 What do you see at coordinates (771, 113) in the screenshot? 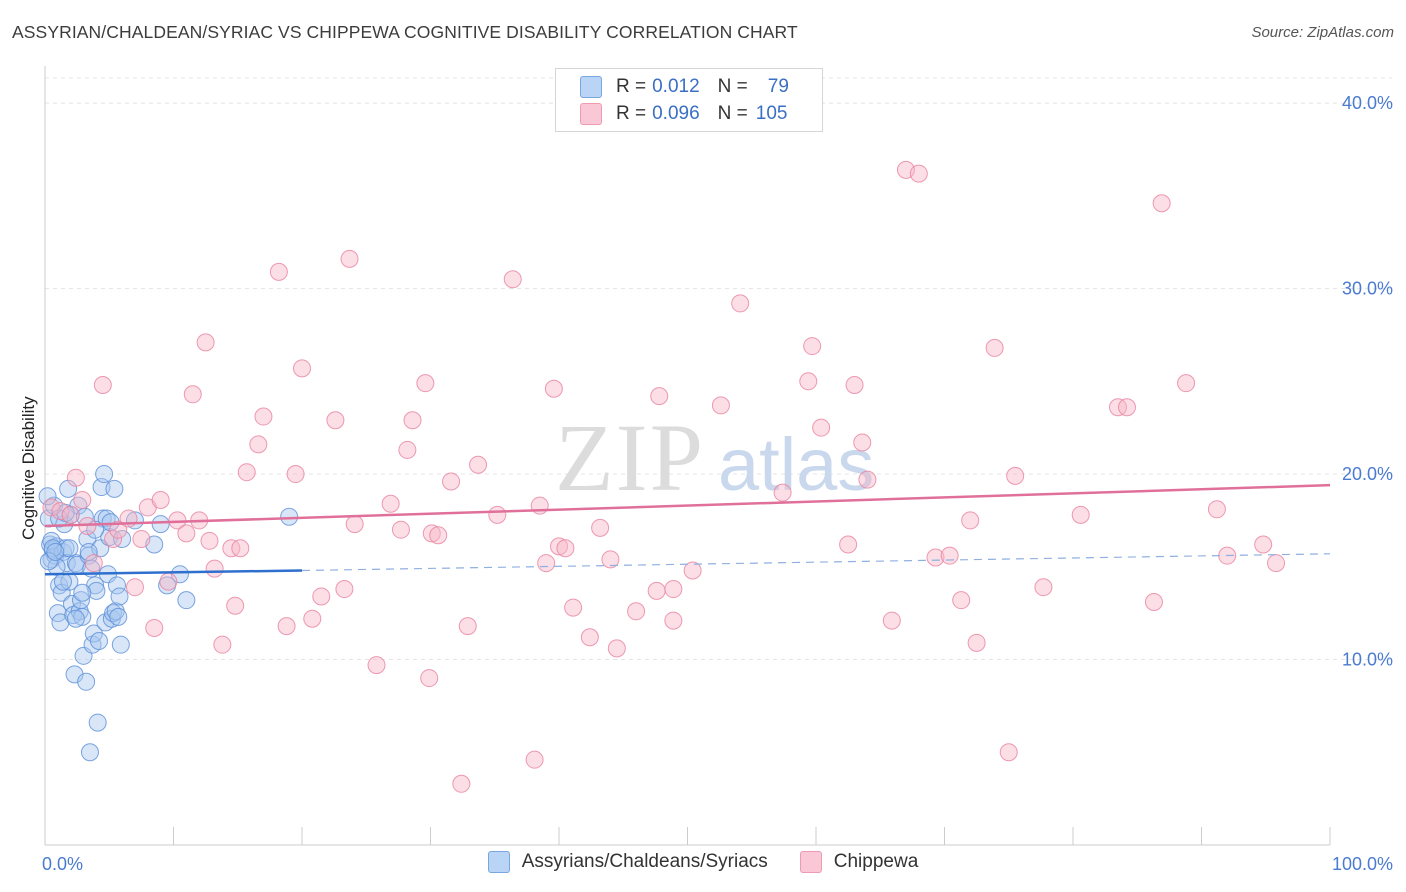
I see `legend-n-value: 105` at bounding box center [771, 113].